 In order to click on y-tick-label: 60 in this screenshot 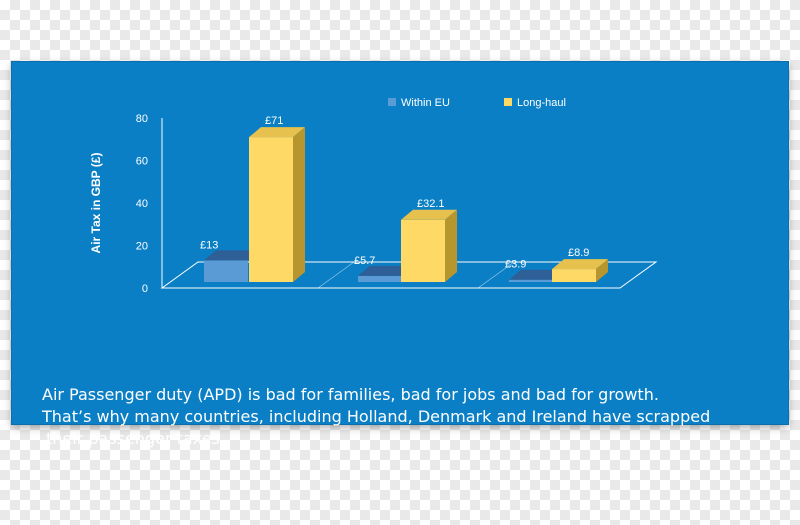, I will do `click(142, 162)`.